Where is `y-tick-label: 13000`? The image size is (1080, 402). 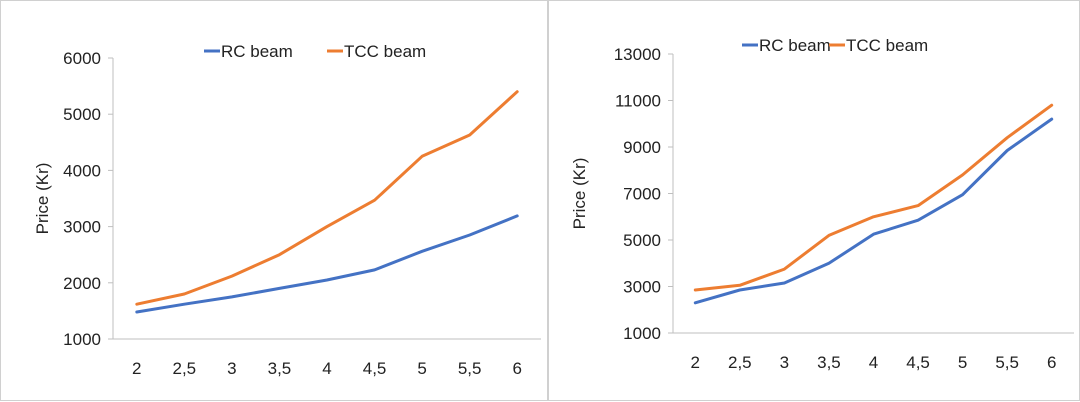
y-tick-label: 13000 is located at coordinates (637, 54).